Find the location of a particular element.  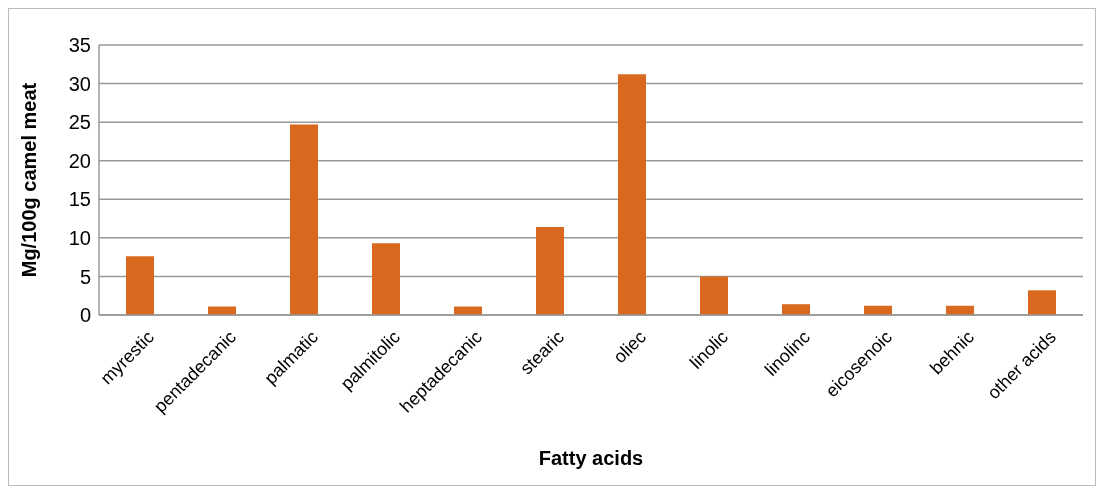

y-tick-label: 0 is located at coordinates (85, 315).